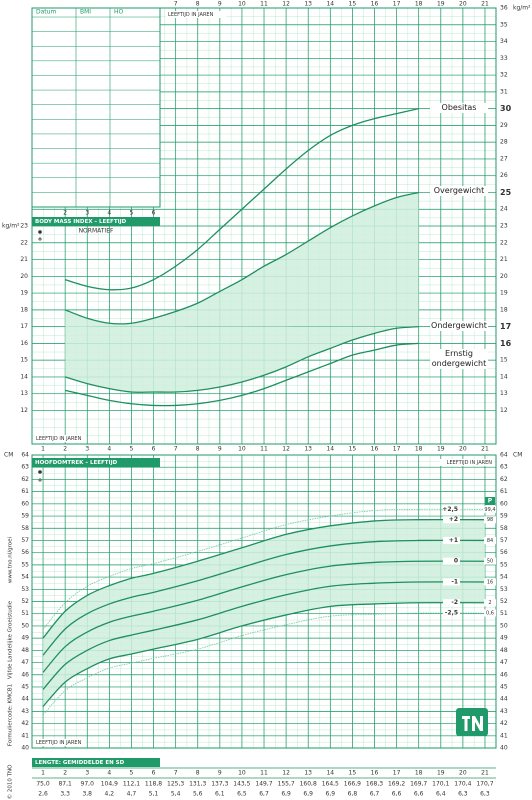  I want to click on x-tick-label: 19, so click(441, 4).